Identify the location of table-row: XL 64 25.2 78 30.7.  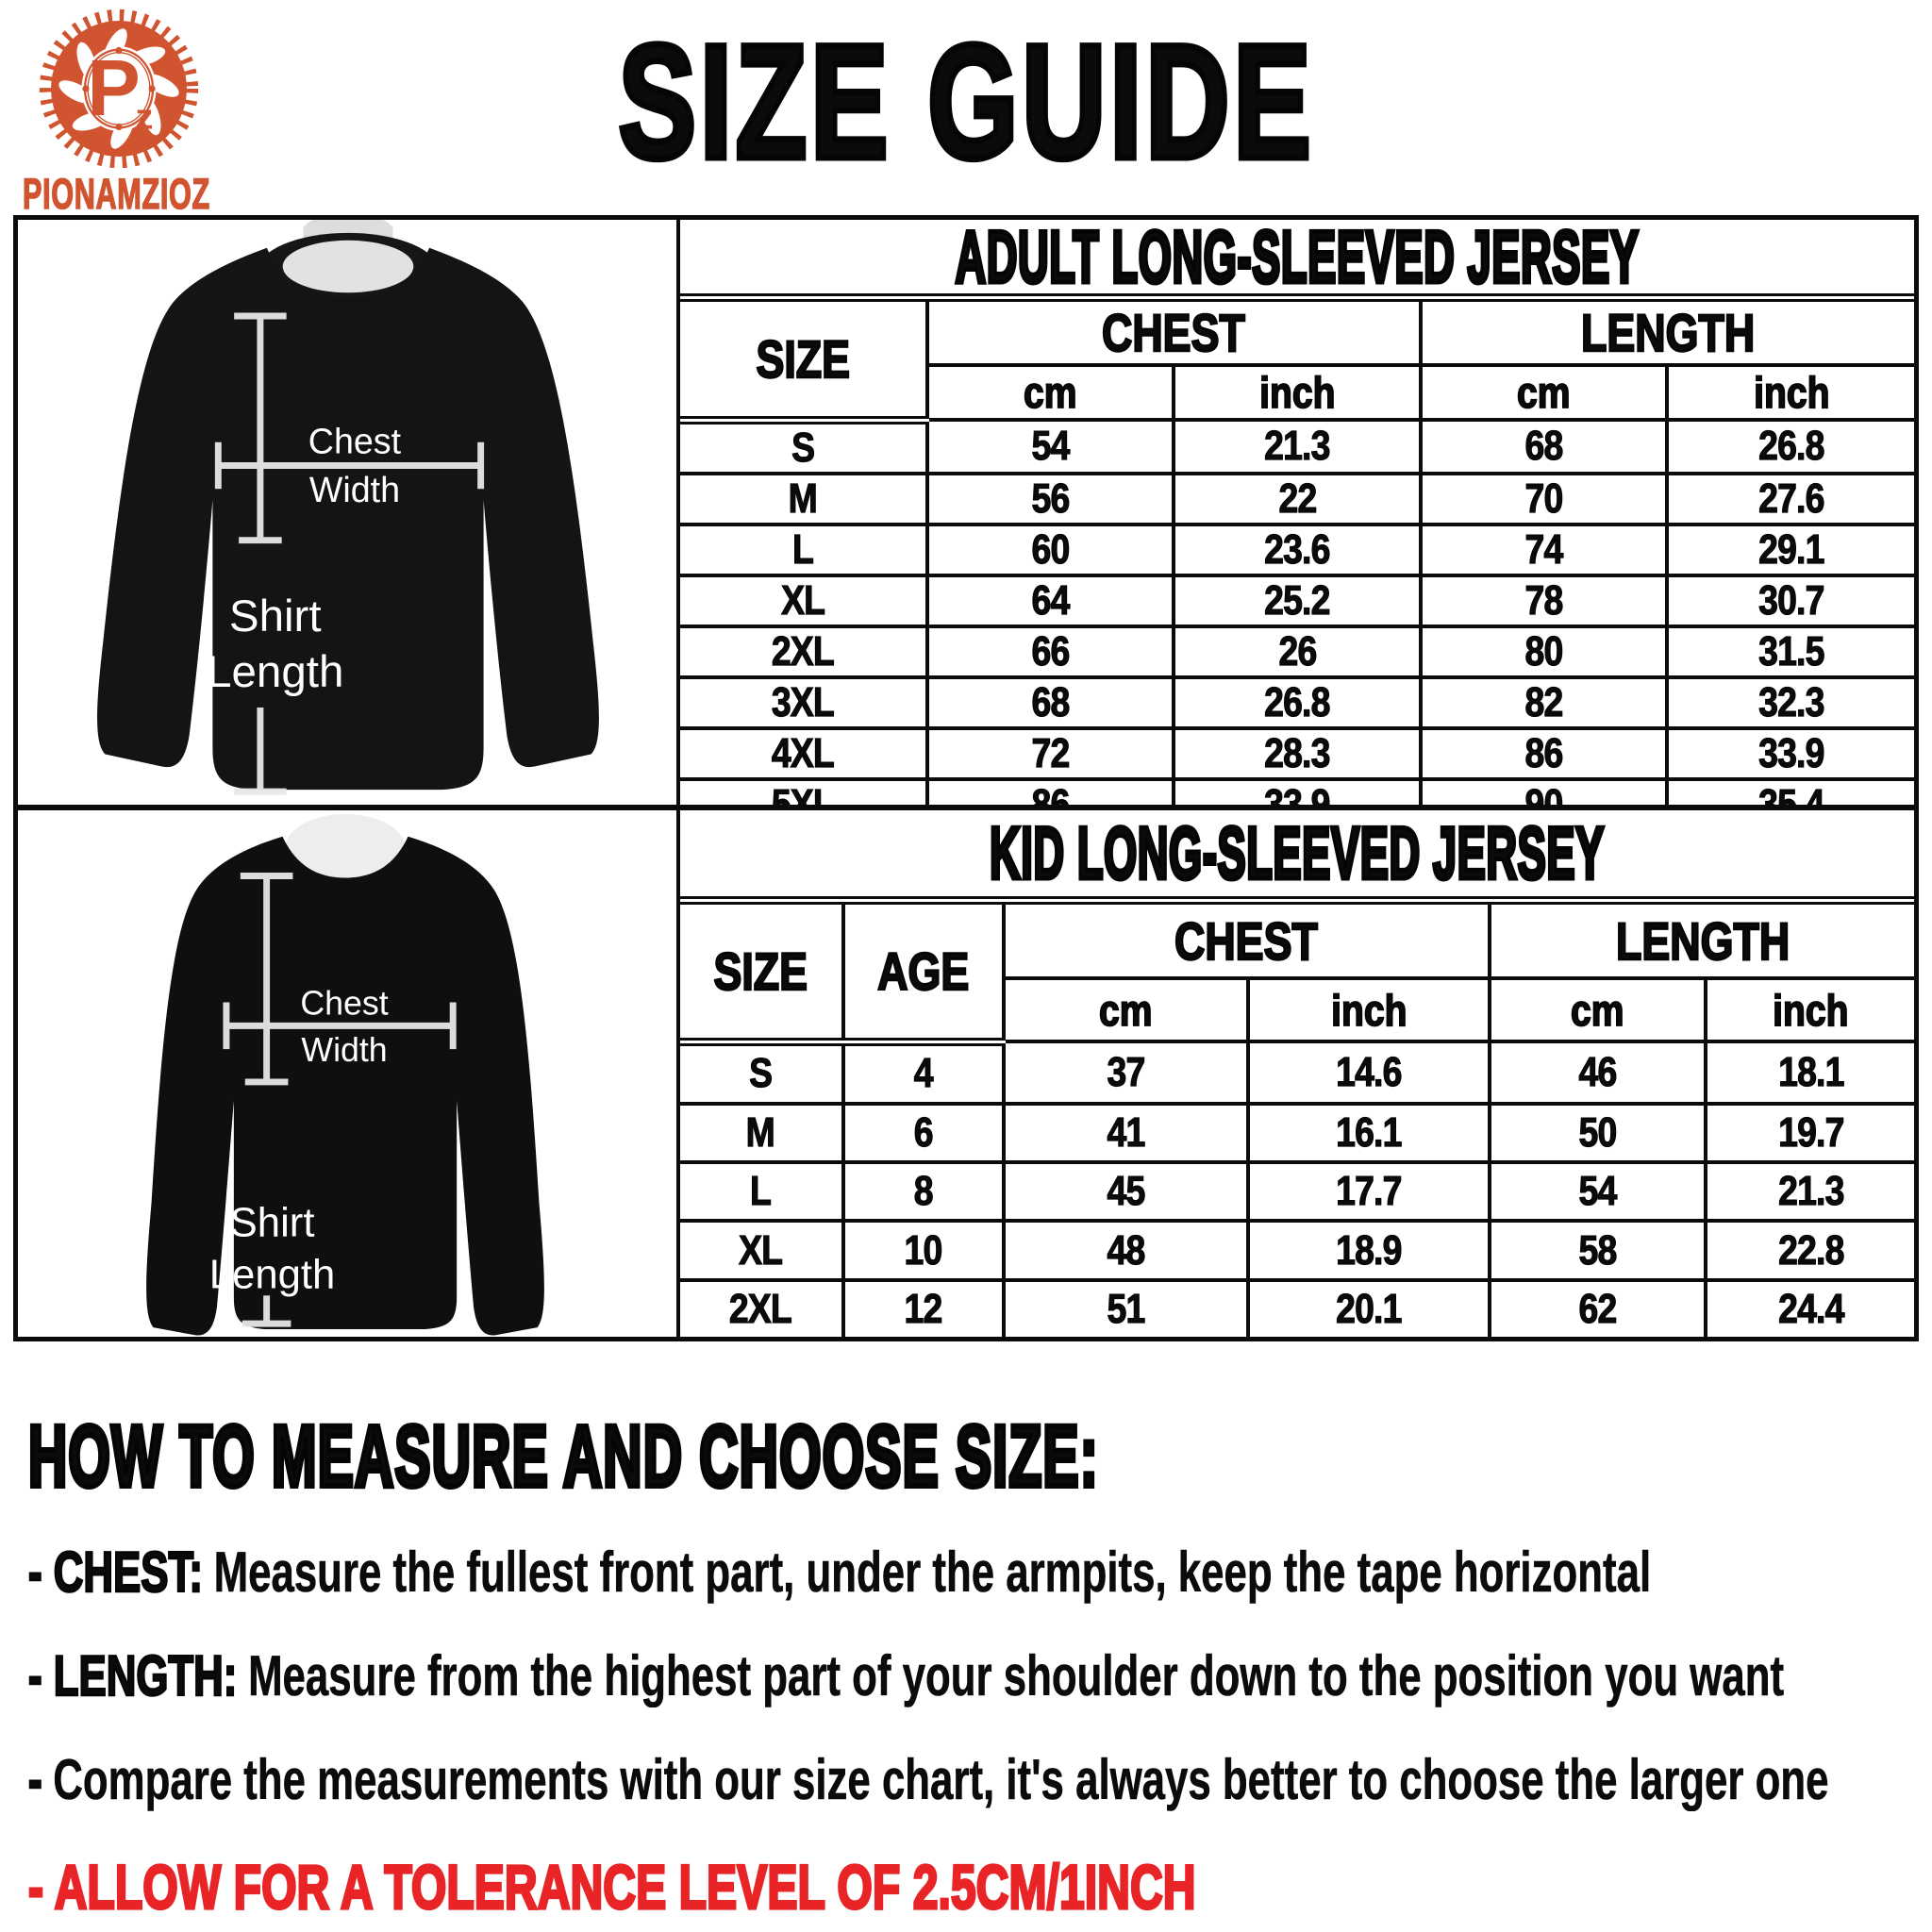
(1297, 600).